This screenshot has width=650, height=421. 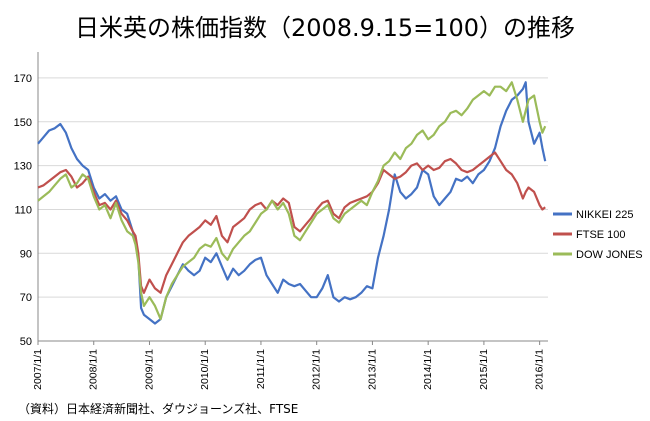 What do you see at coordinates (158, 408) in the screenshot?
I see `source-note: （資料）日本経済新聞社、ダウジョーンズ社、FTSE` at bounding box center [158, 408].